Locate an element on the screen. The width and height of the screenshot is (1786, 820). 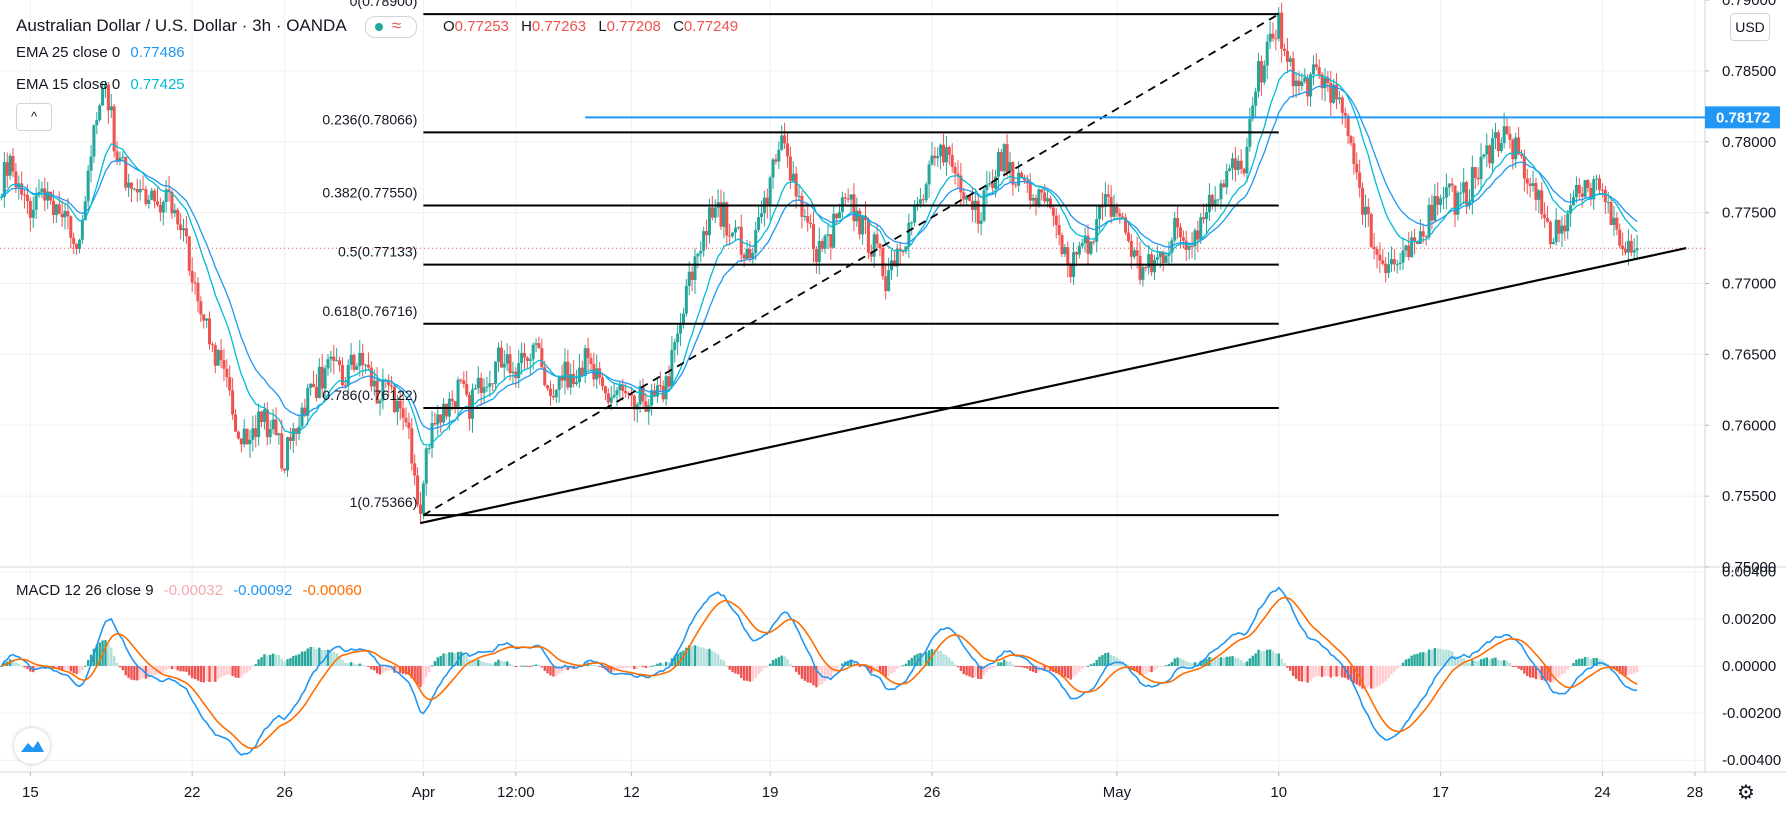
market-status-pill: ≈ is located at coordinates (390, 27).